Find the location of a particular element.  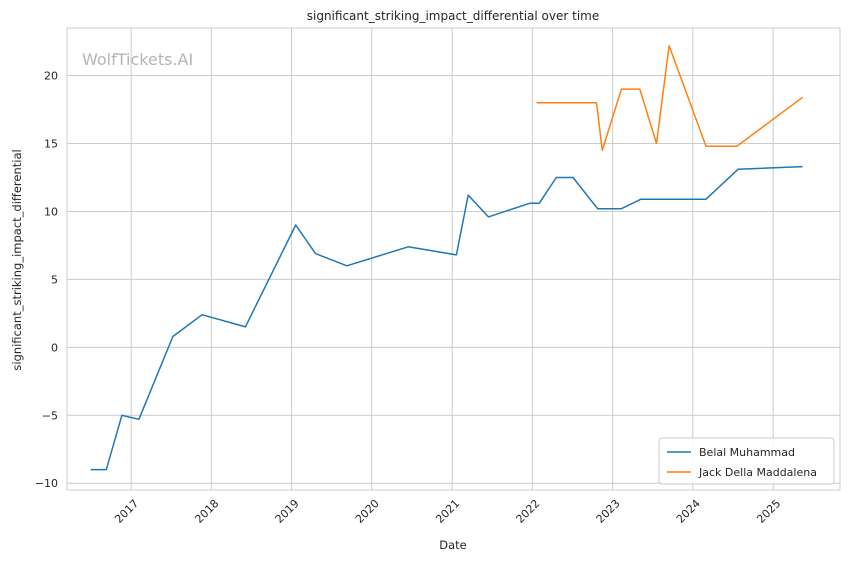

y-axis-label: significant_striking_impact_differential is located at coordinates (17, 259).